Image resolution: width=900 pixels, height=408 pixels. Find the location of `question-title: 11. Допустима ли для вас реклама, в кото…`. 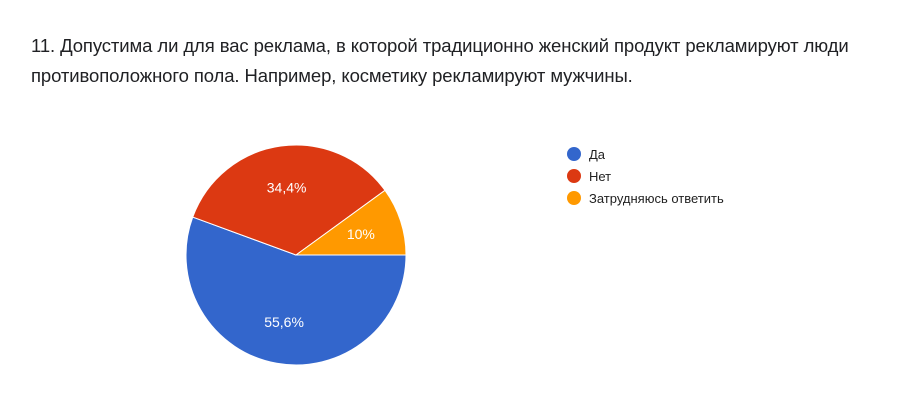

question-title: 11. Допустима ли для вас реклама, в кото… is located at coordinates (440, 60).